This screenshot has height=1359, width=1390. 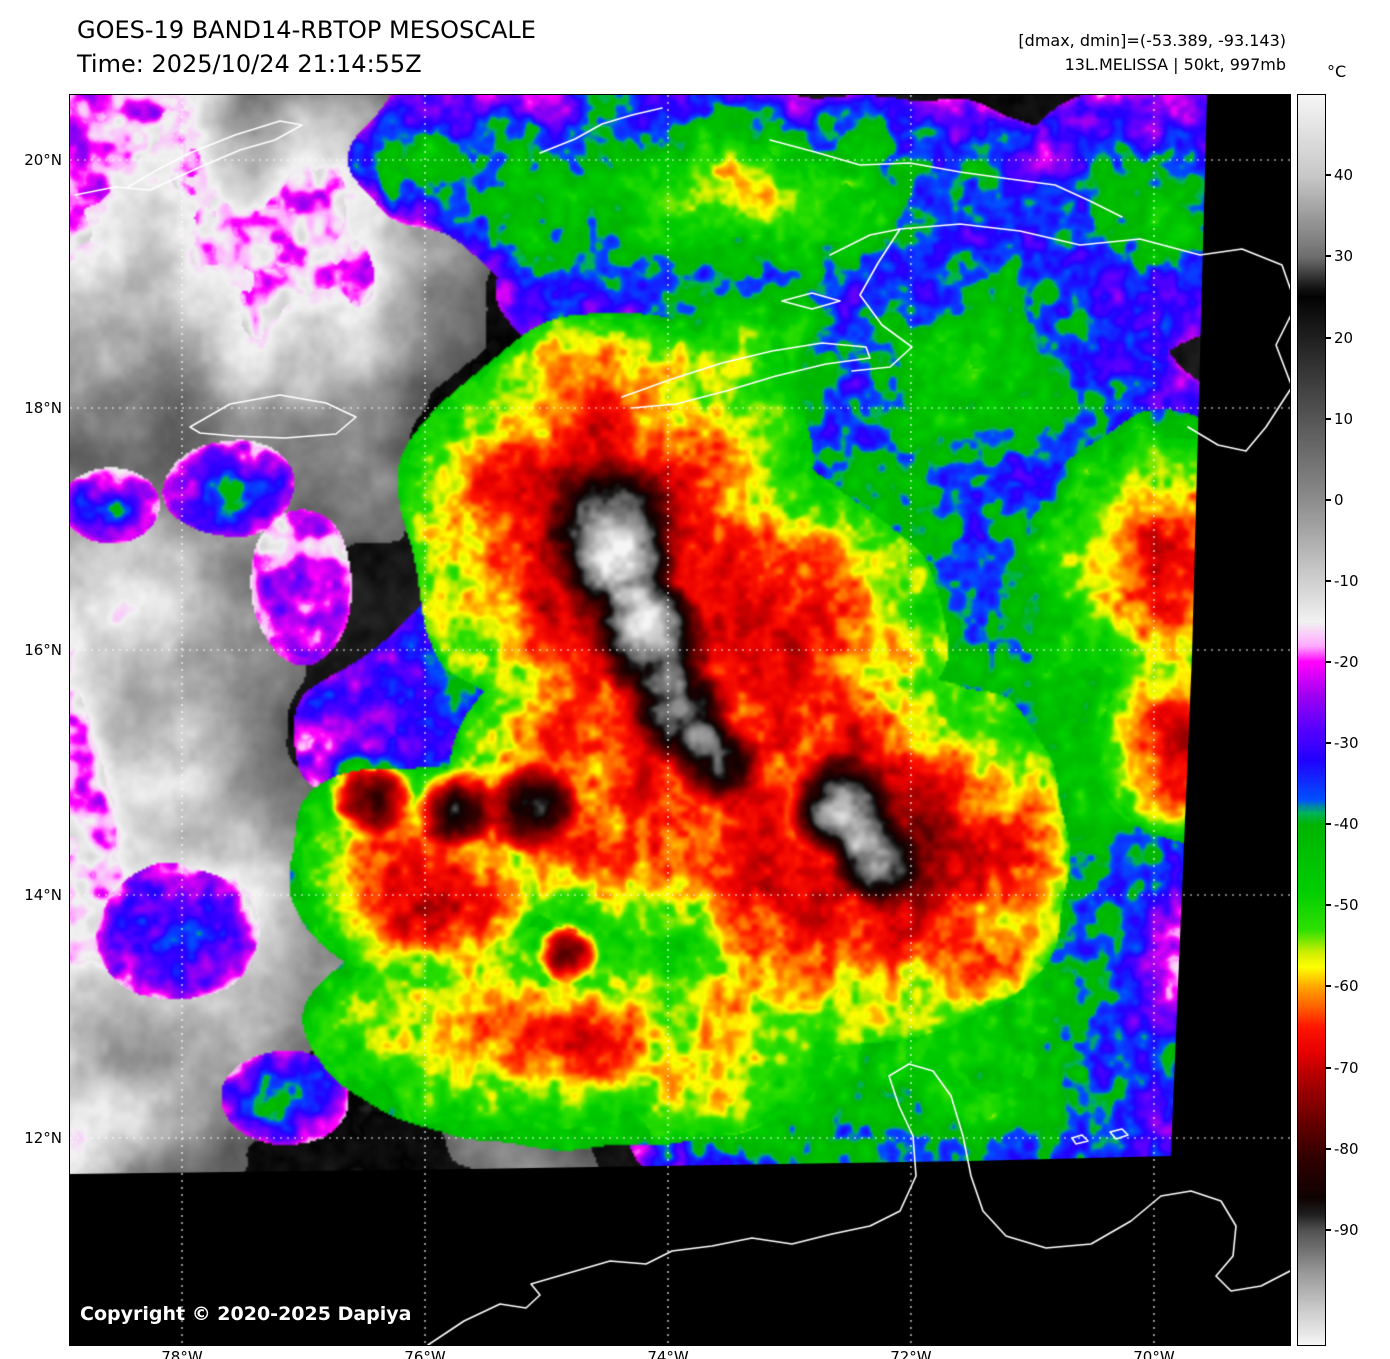 I want to click on lon-tick-label: 70°W, so click(x=1154, y=1353).